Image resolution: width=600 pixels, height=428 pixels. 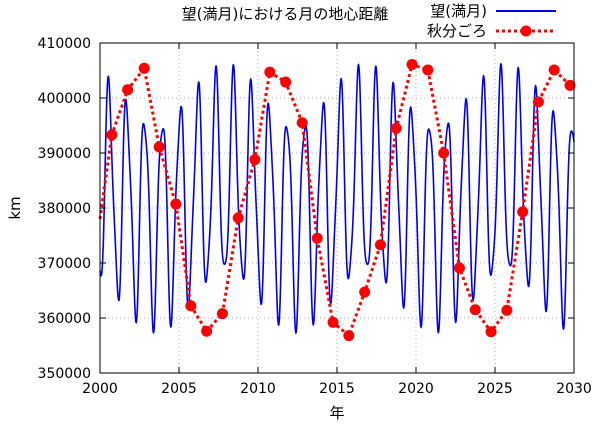 What do you see at coordinates (64, 209) in the screenshot?
I see `y-tick-label: 380000` at bounding box center [64, 209].